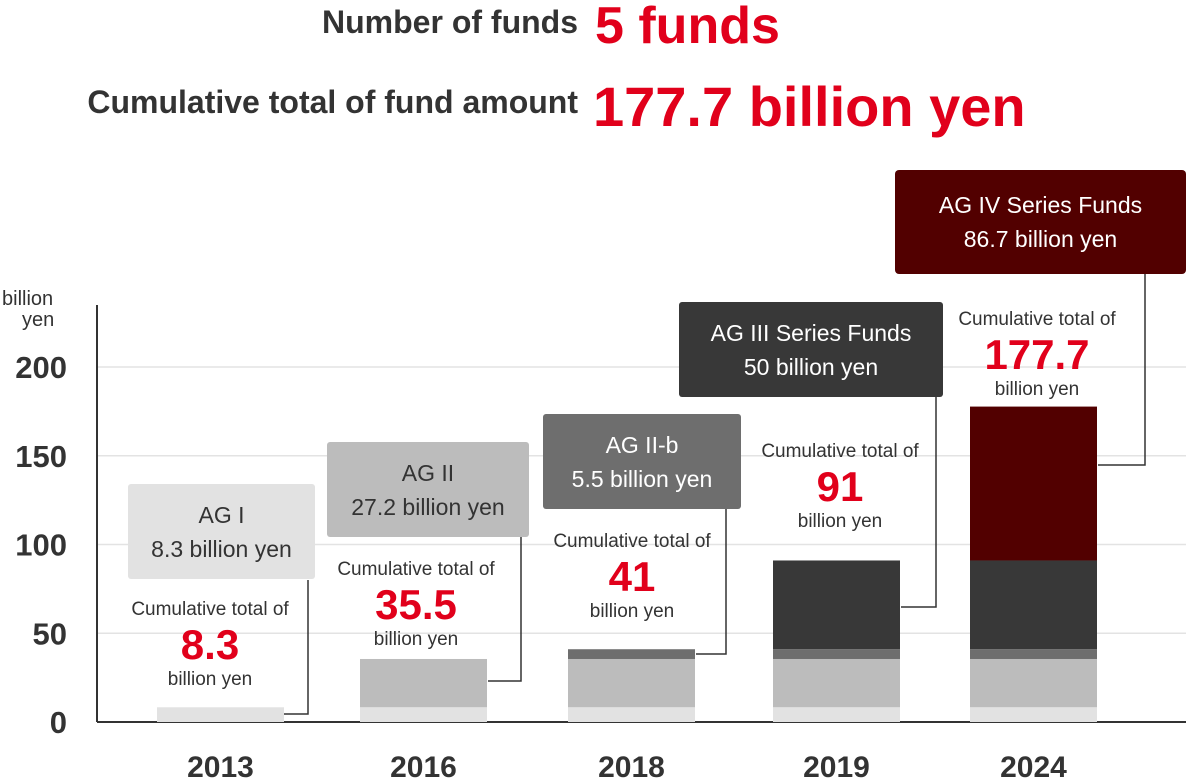 The width and height of the screenshot is (1186, 778). I want to click on fund-amount-number: 177.7, so click(663, 106).